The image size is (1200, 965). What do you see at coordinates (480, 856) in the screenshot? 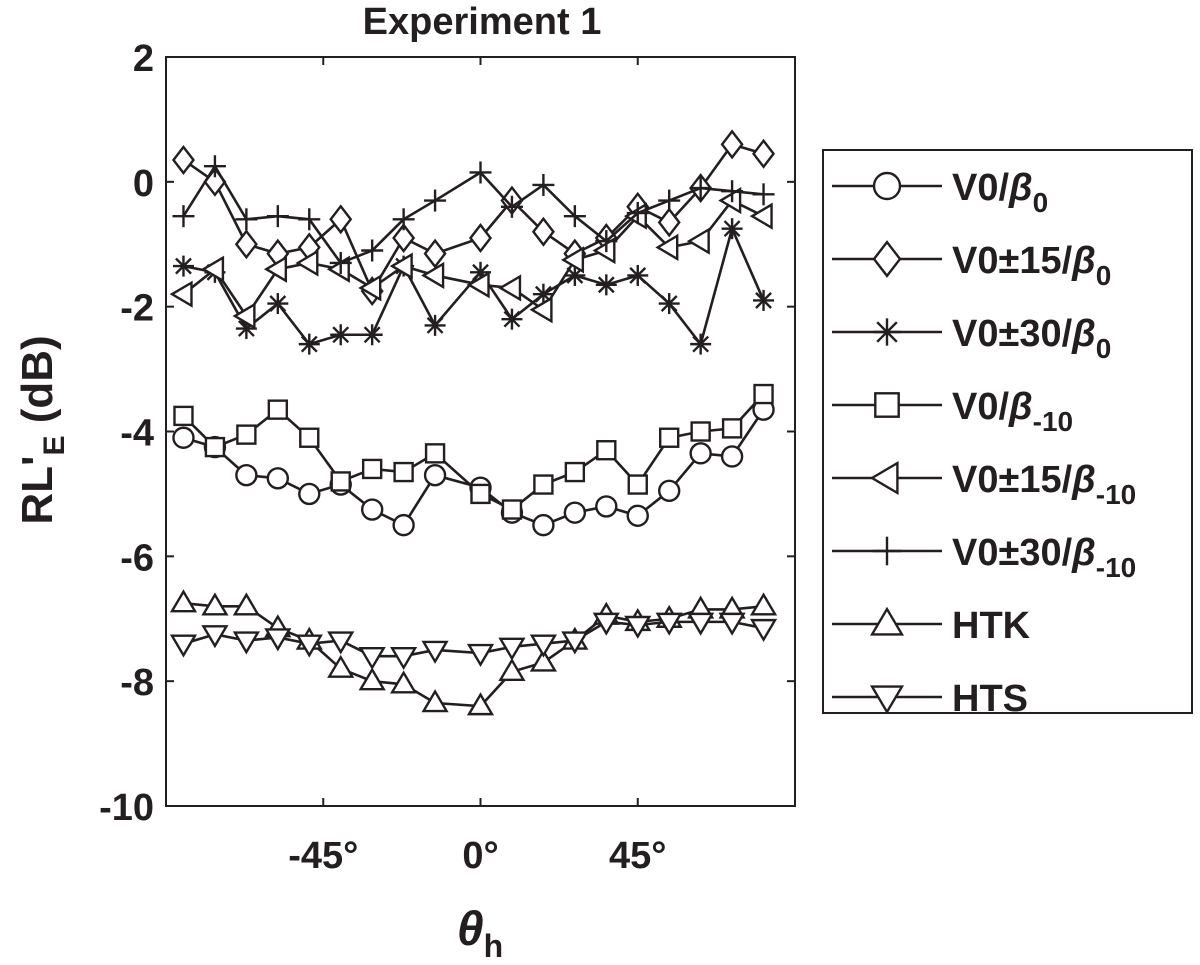
I see `x-tick-label: 0°` at bounding box center [480, 856].